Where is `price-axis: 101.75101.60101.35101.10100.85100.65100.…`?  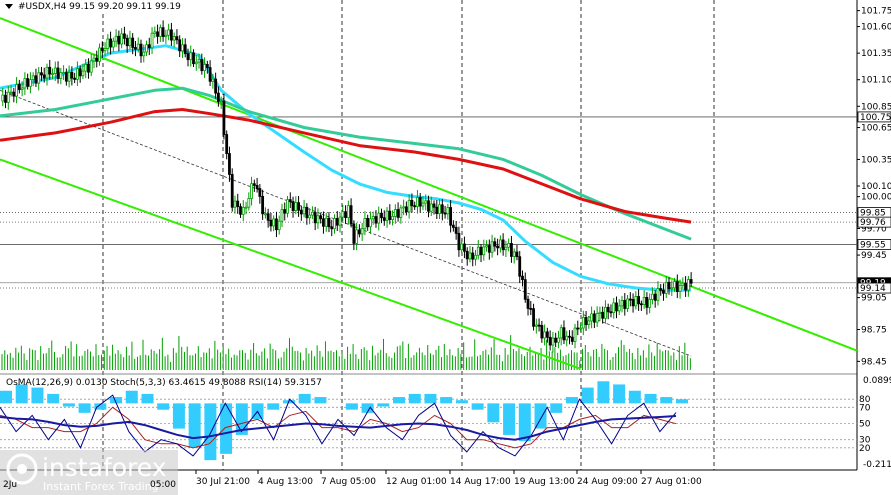 price-axis: 101.75101.60101.35101.10100.85100.65100.… is located at coordinates (874, 238).